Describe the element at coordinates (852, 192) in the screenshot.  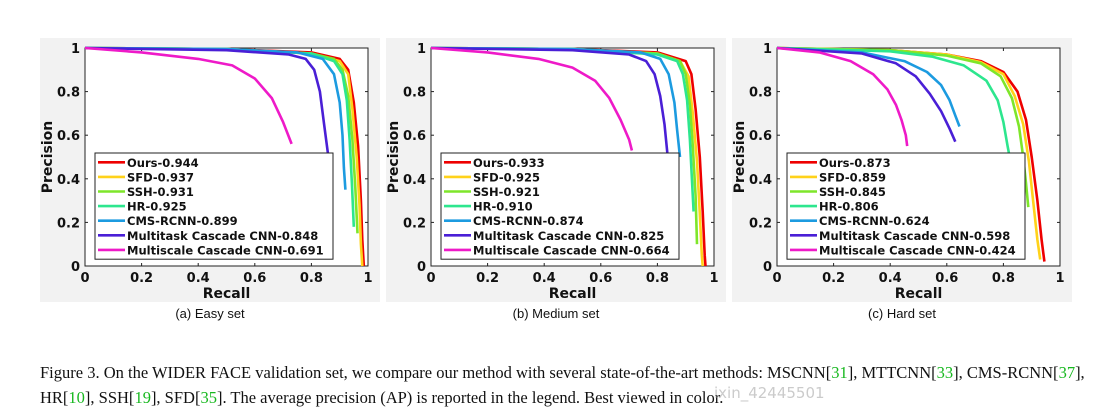
I see `legend-entry: SSH-0.845` at that location.